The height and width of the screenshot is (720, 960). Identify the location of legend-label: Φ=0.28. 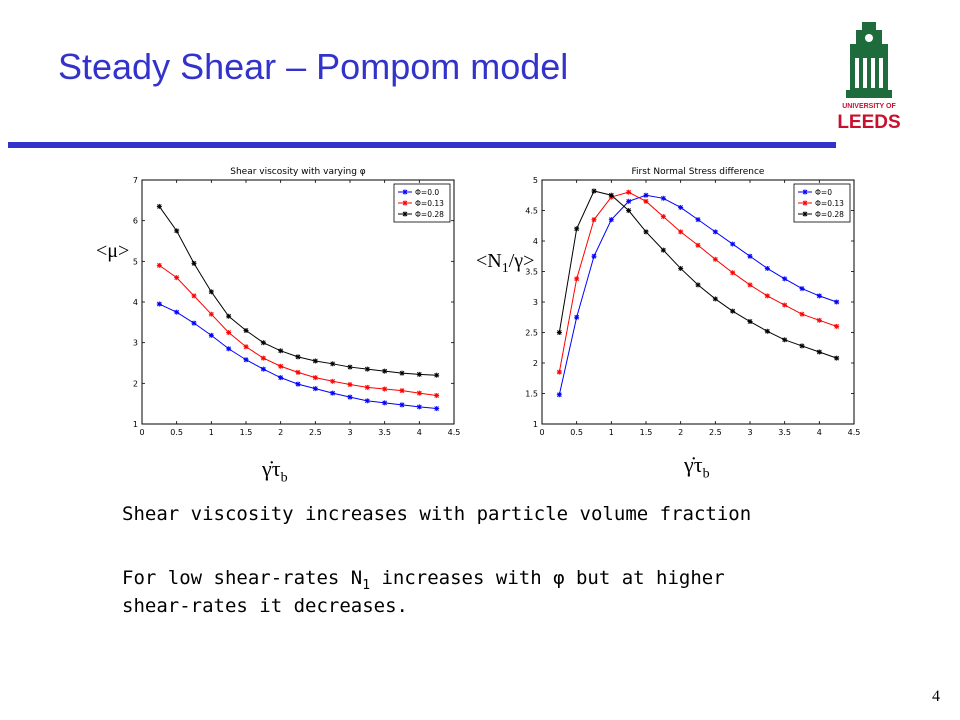
(829, 214).